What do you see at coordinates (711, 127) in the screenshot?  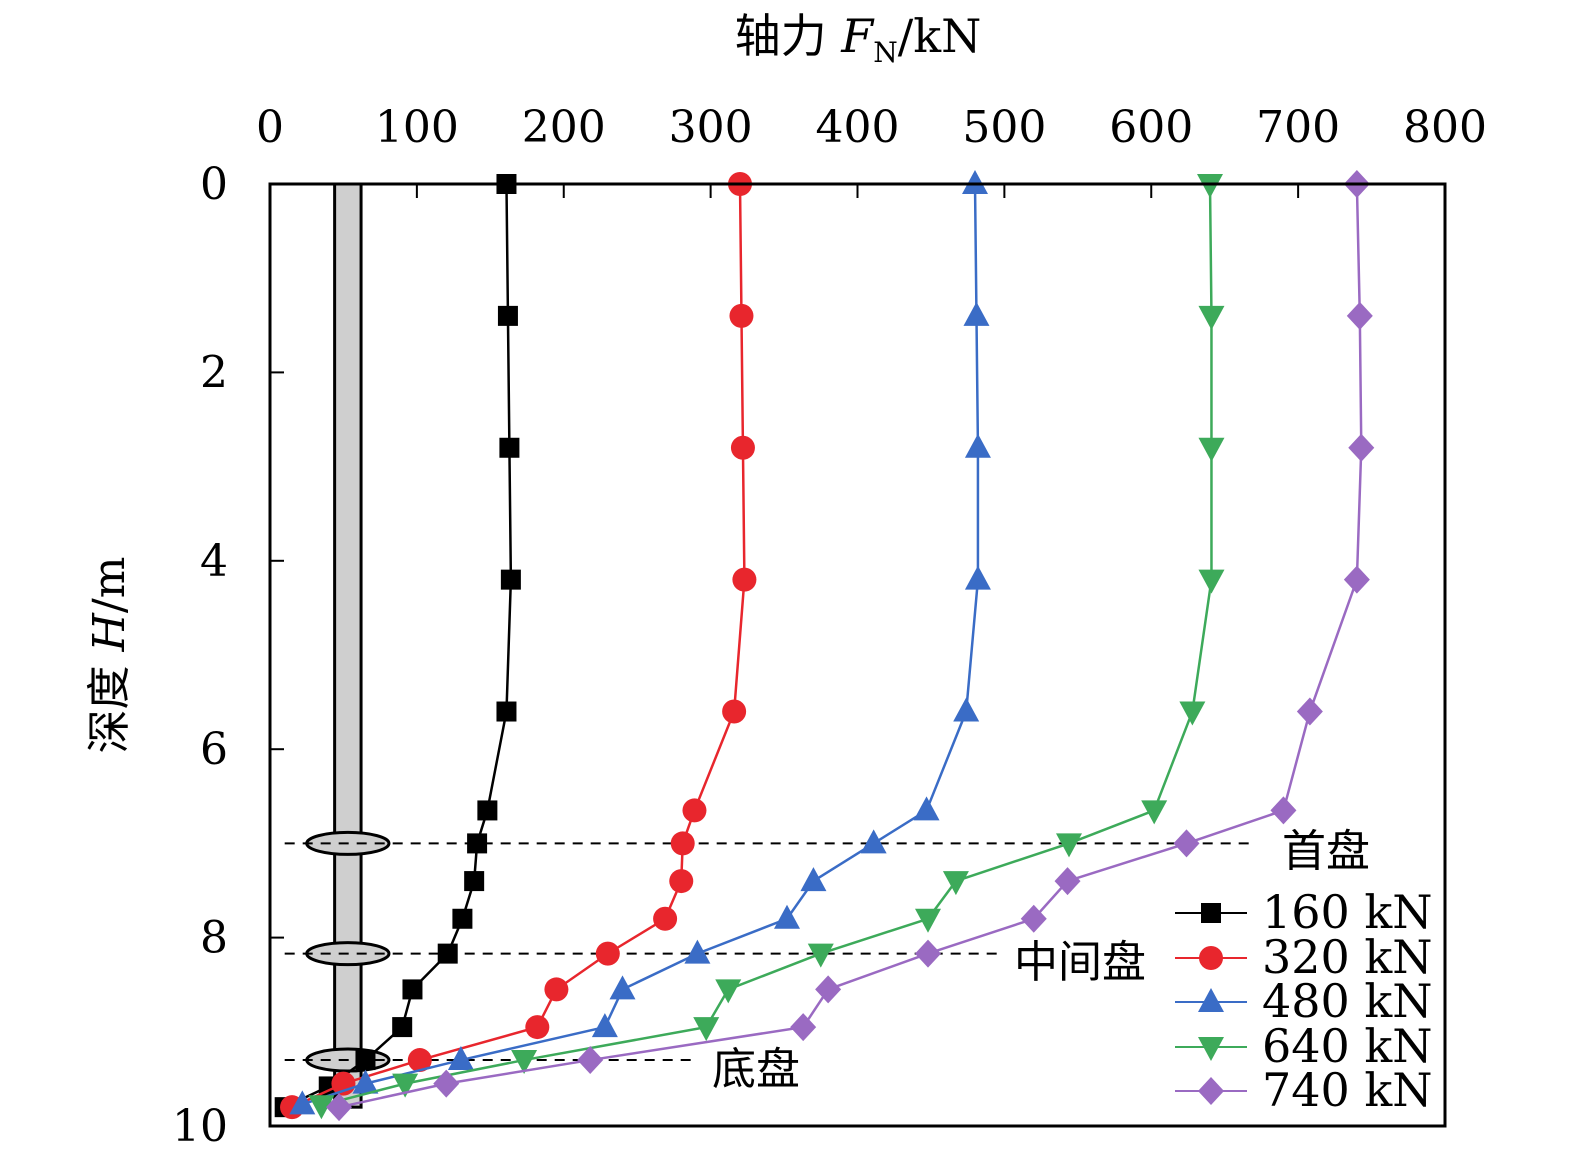 I see `x-tick-label: 300` at bounding box center [711, 127].